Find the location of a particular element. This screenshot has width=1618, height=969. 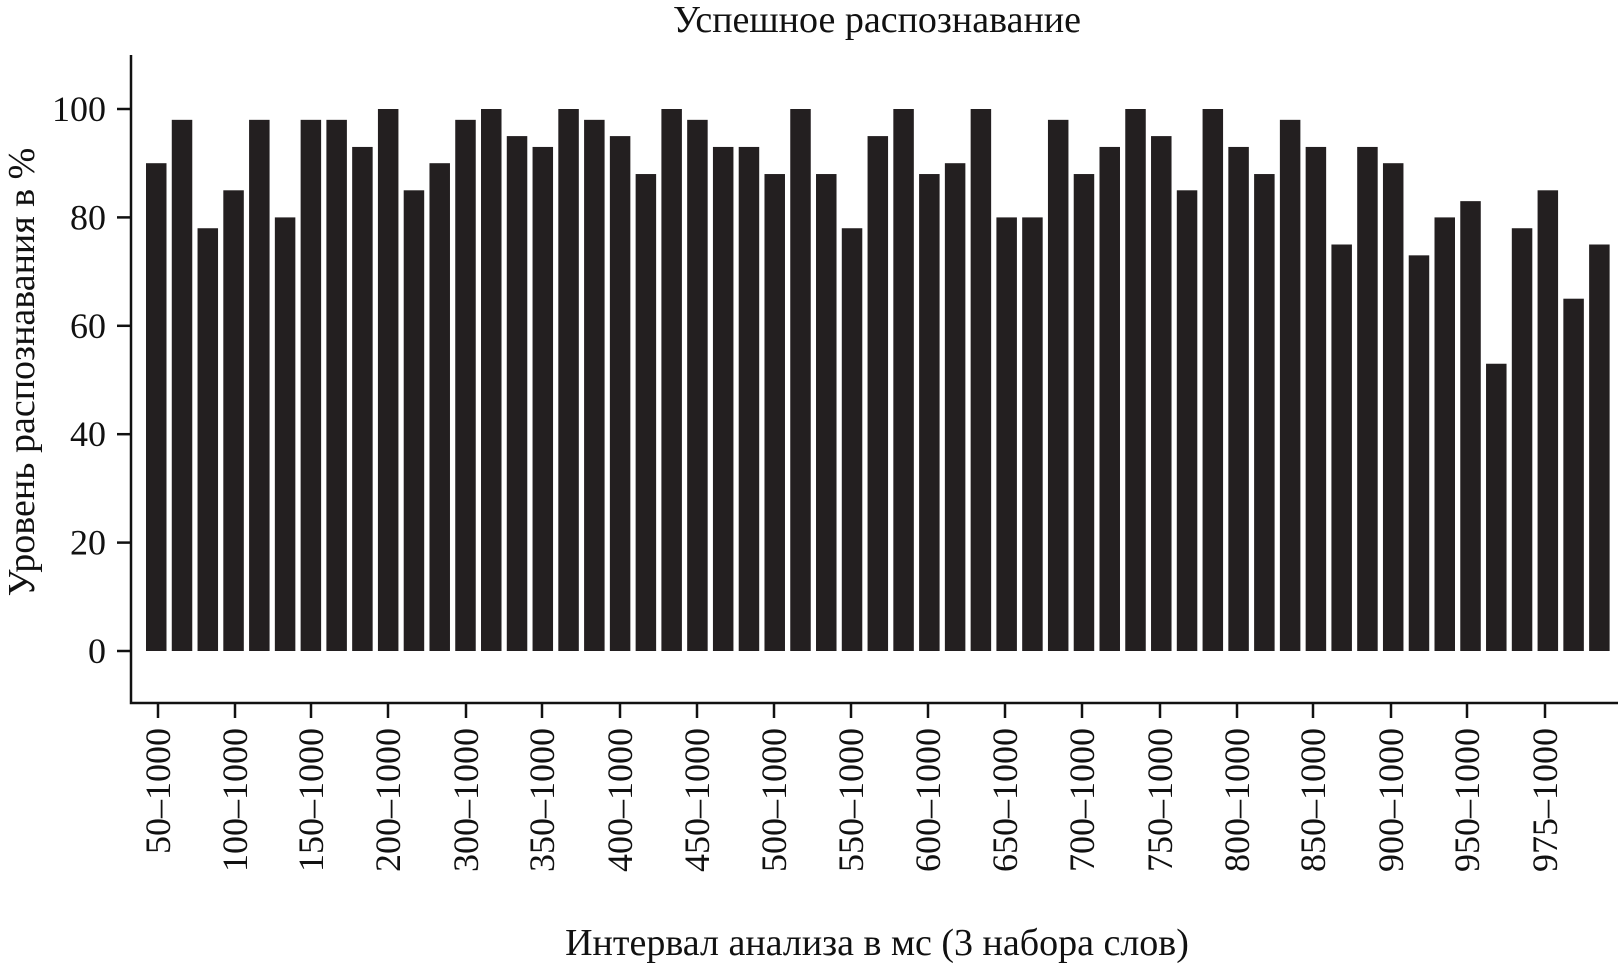

x-tick-label: 400–1000 is located at coordinates (620, 800).